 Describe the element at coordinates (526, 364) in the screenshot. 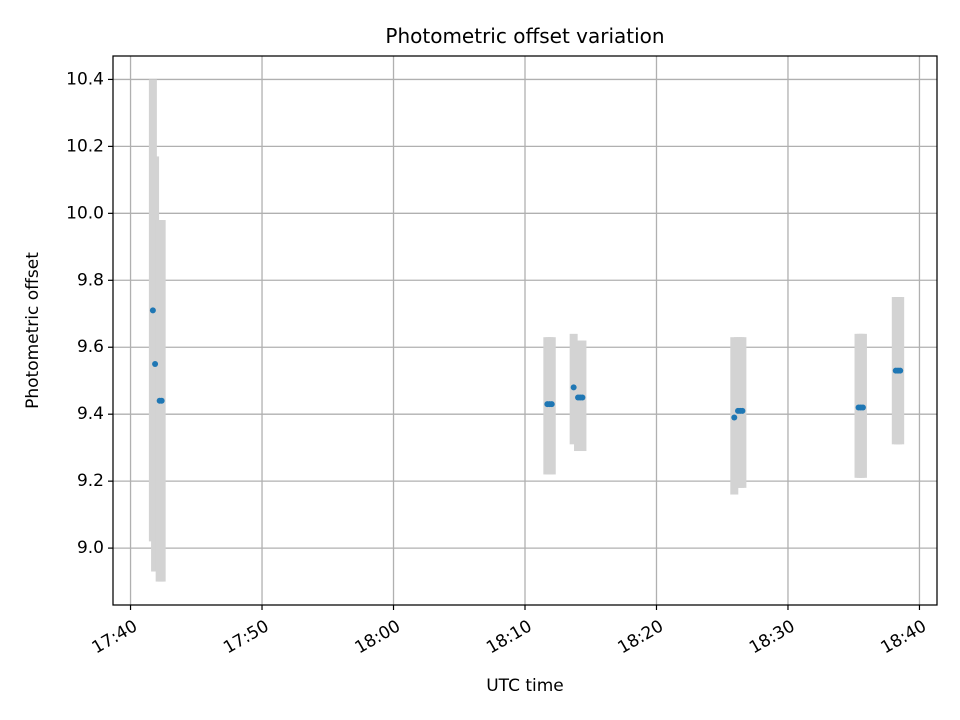

I see `data-points` at that location.